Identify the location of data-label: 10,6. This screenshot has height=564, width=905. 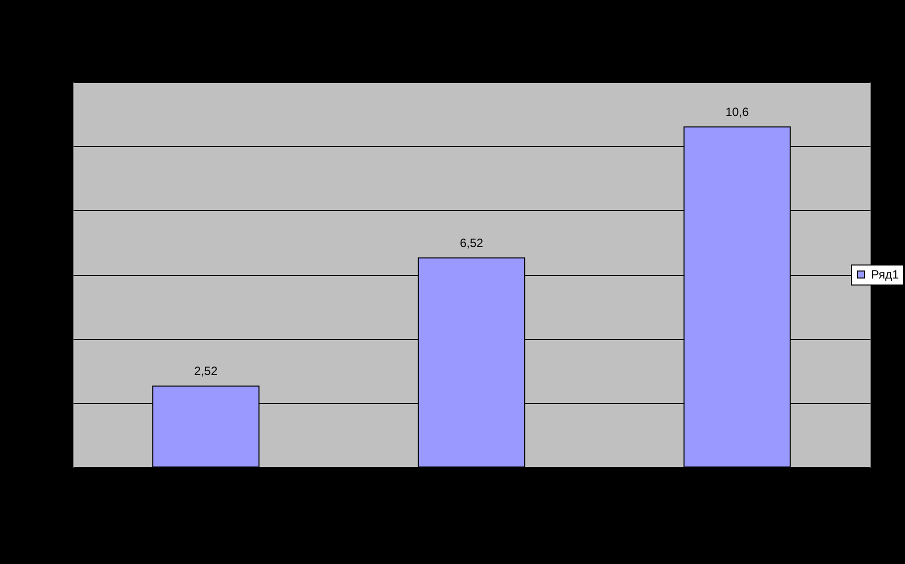
(737, 111).